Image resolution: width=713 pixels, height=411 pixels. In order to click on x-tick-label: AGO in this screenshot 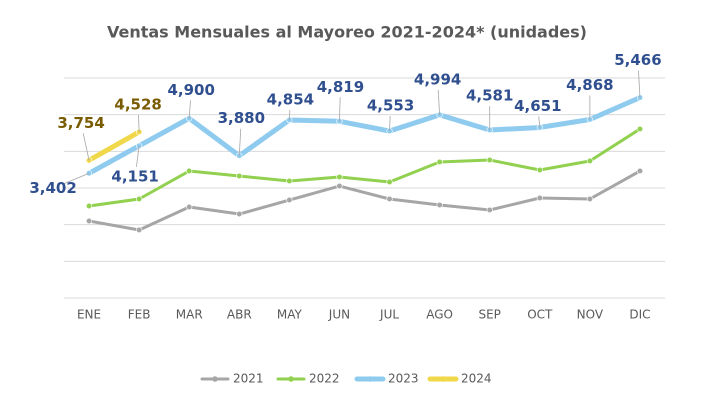, I will do `click(439, 315)`.